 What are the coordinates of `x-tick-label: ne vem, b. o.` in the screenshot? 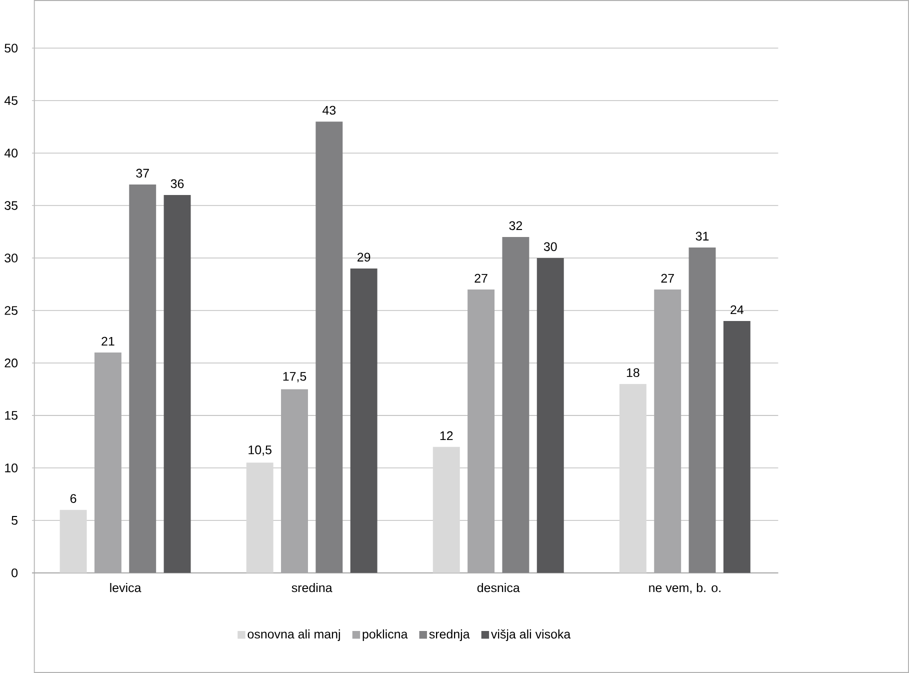 It's located at (684, 588).